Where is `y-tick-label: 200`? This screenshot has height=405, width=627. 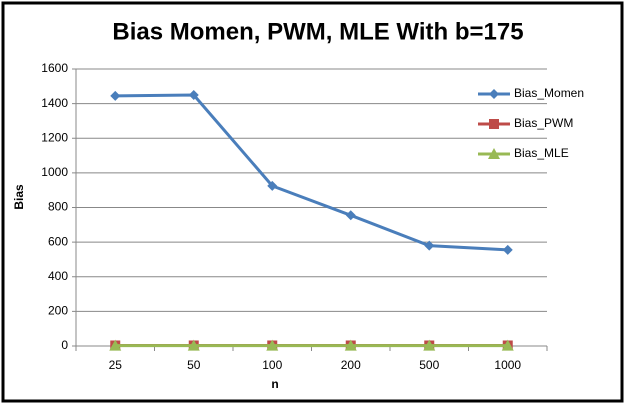
y-tick-label: 200 is located at coordinates (58, 311).